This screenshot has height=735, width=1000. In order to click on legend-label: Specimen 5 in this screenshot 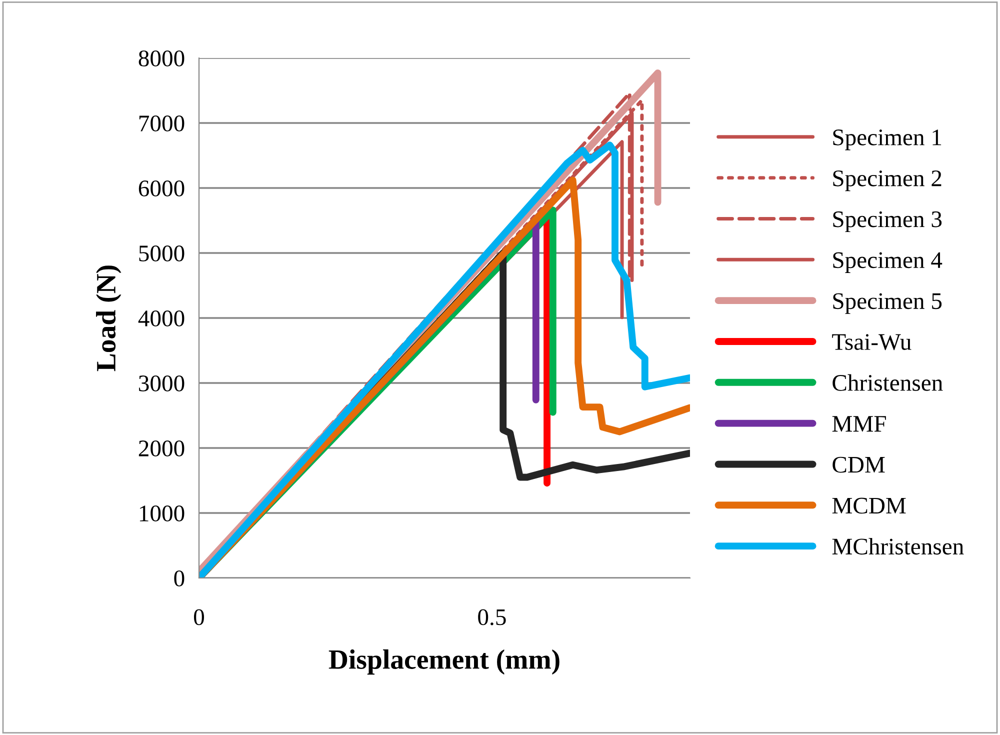, I will do `click(887, 303)`.